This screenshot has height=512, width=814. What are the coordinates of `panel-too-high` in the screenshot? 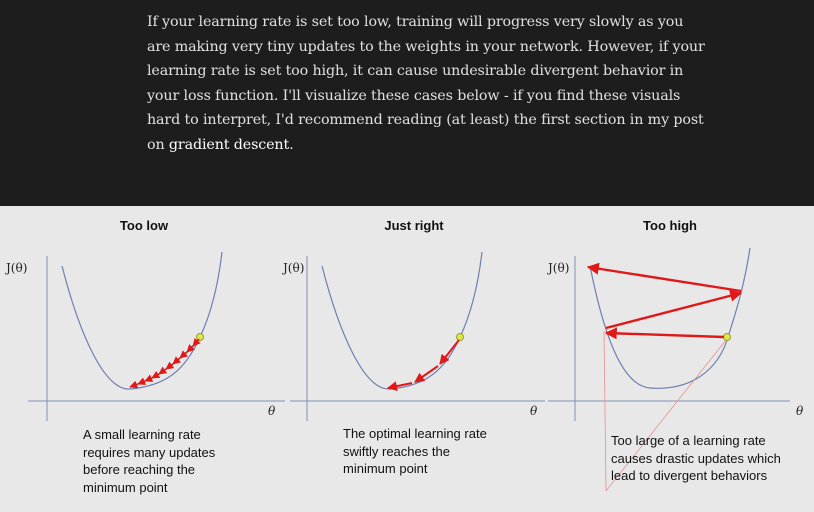 It's located at (669, 369).